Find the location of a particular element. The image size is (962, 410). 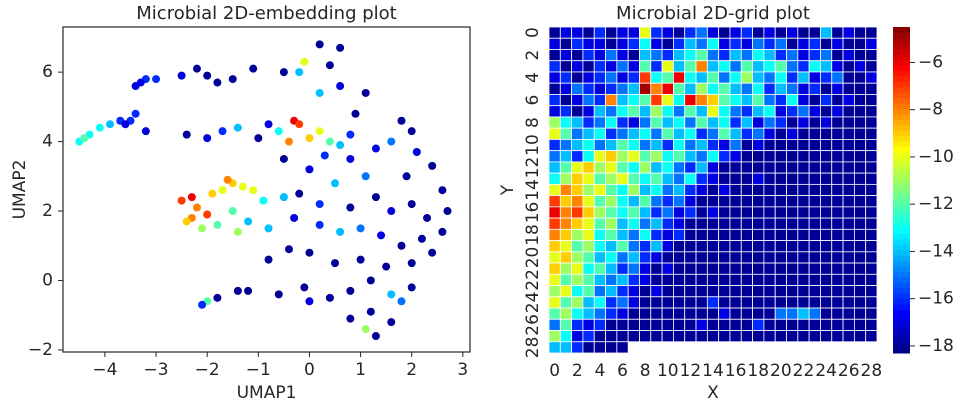

y-axis-label: Y is located at coordinates (508, 190).